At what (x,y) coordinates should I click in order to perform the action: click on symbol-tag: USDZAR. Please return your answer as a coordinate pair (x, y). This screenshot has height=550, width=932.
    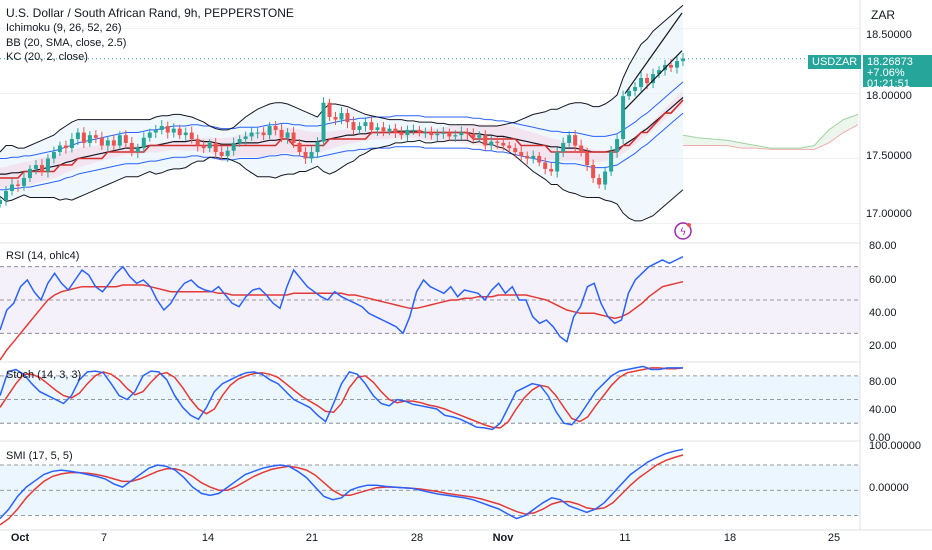
    Looking at the image, I should click on (835, 62).